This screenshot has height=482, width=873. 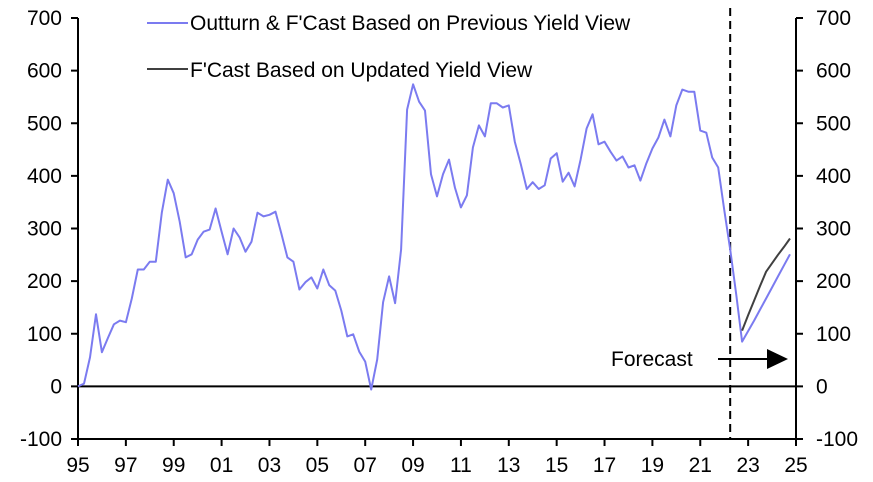 What do you see at coordinates (173, 465) in the screenshot?
I see `x-tick-label: 99` at bounding box center [173, 465].